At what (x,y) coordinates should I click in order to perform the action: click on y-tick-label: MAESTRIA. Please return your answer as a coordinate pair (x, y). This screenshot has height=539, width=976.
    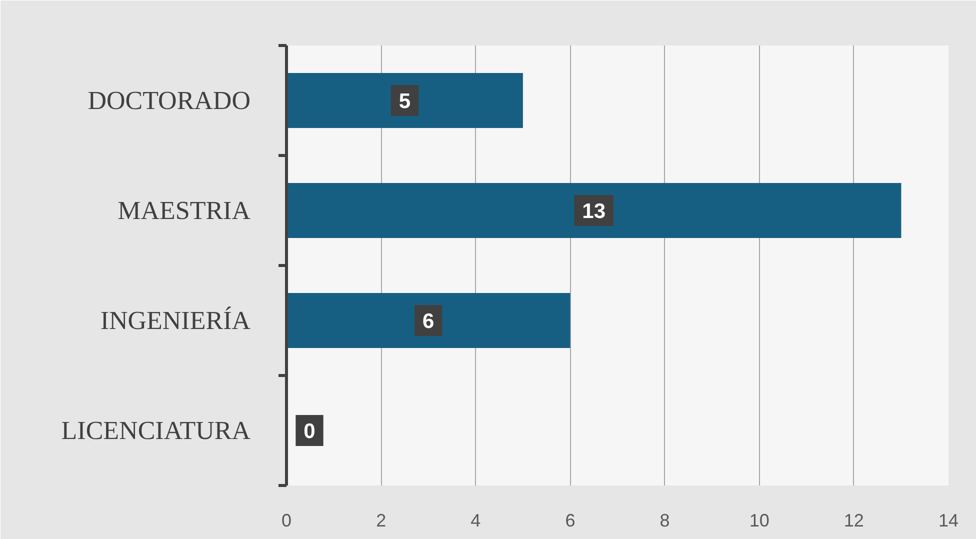
    Looking at the image, I should click on (184, 210).